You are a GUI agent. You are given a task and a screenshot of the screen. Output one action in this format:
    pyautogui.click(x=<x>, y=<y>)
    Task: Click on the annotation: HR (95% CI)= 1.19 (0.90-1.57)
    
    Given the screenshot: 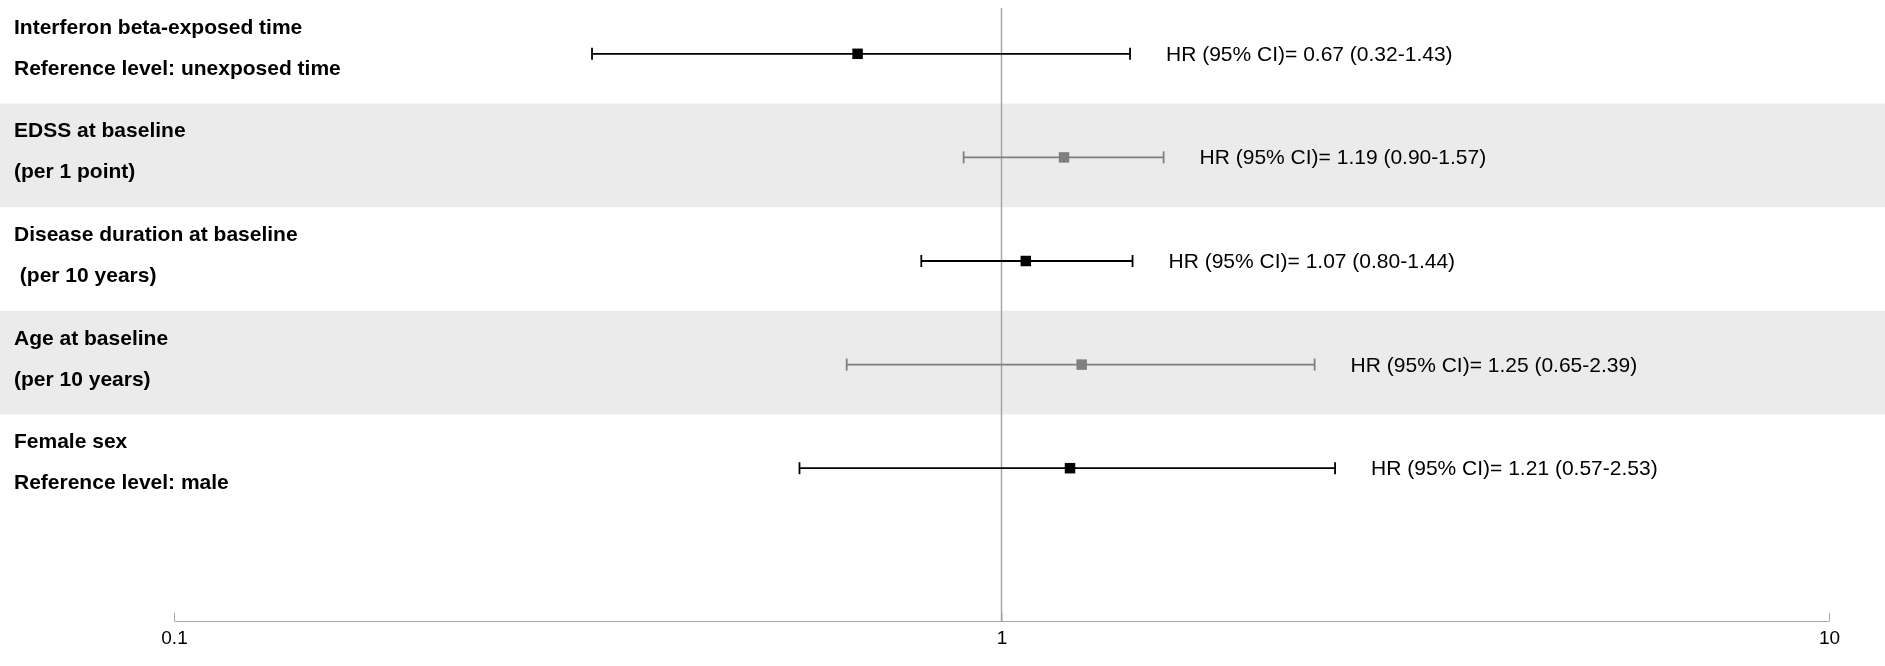 What is the action you would take?
    pyautogui.click(x=1343, y=157)
    